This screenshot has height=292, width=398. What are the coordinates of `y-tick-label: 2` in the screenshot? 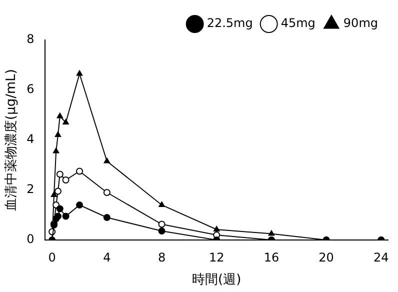 It's located at (30, 189).